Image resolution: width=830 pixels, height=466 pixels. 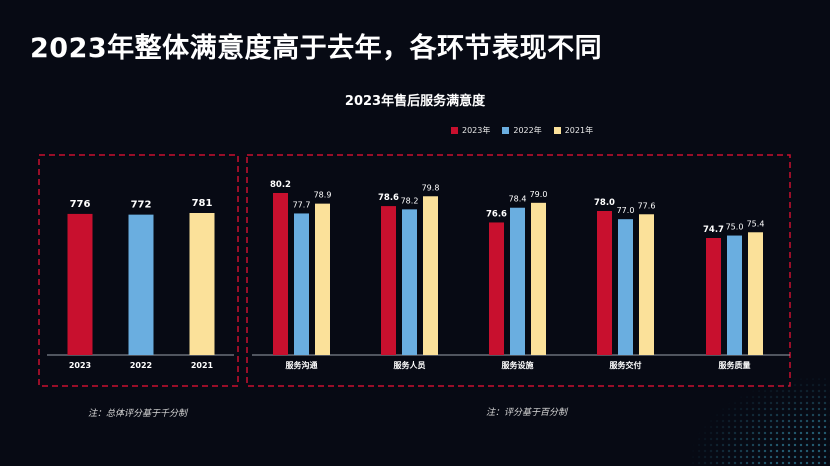 What do you see at coordinates (518, 199) in the screenshot?
I see `value-label-服务设施-2022年: 78.4` at bounding box center [518, 199].